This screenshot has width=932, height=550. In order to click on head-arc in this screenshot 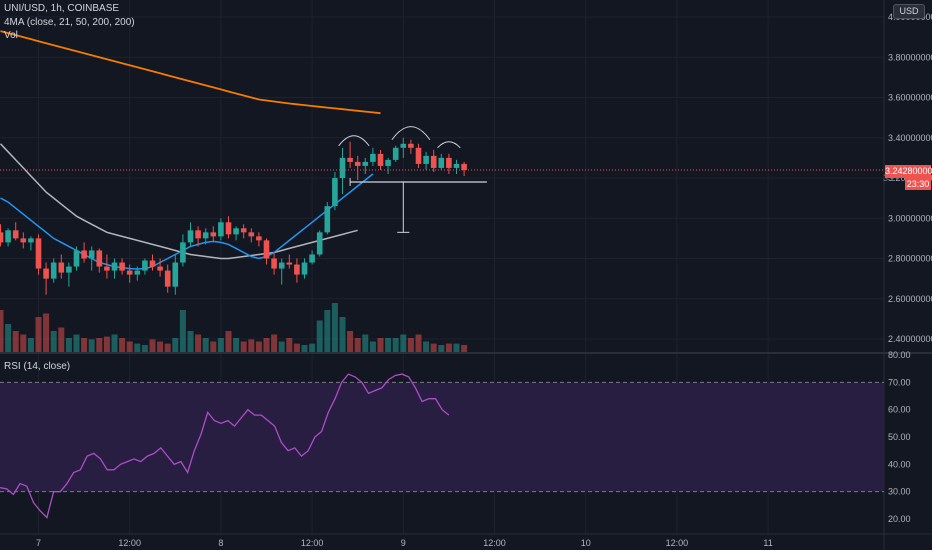, I will do `click(411, 133)`.